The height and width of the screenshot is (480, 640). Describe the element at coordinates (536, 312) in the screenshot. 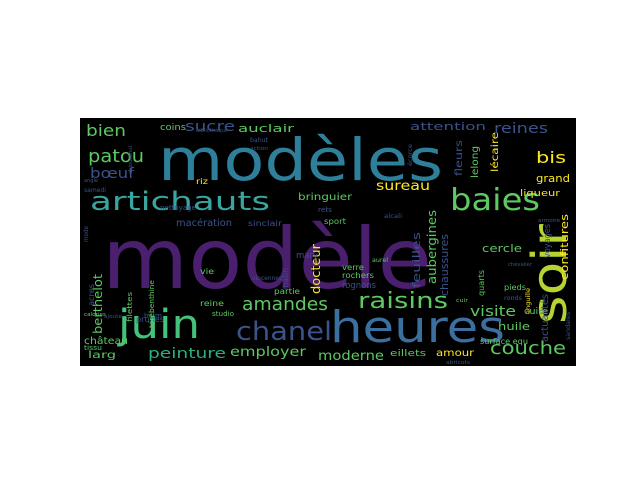

I see `word-cuire: cuire` at that location.